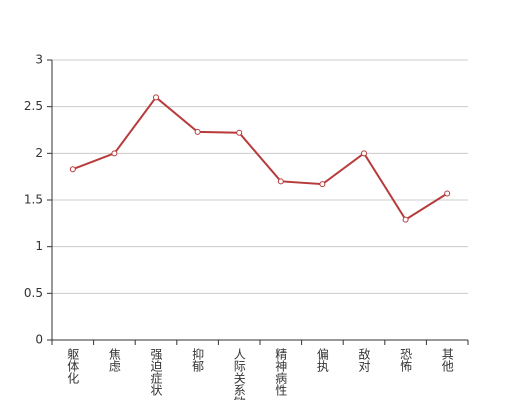  I want to click on x-tick-label: 其他, so click(447, 360).